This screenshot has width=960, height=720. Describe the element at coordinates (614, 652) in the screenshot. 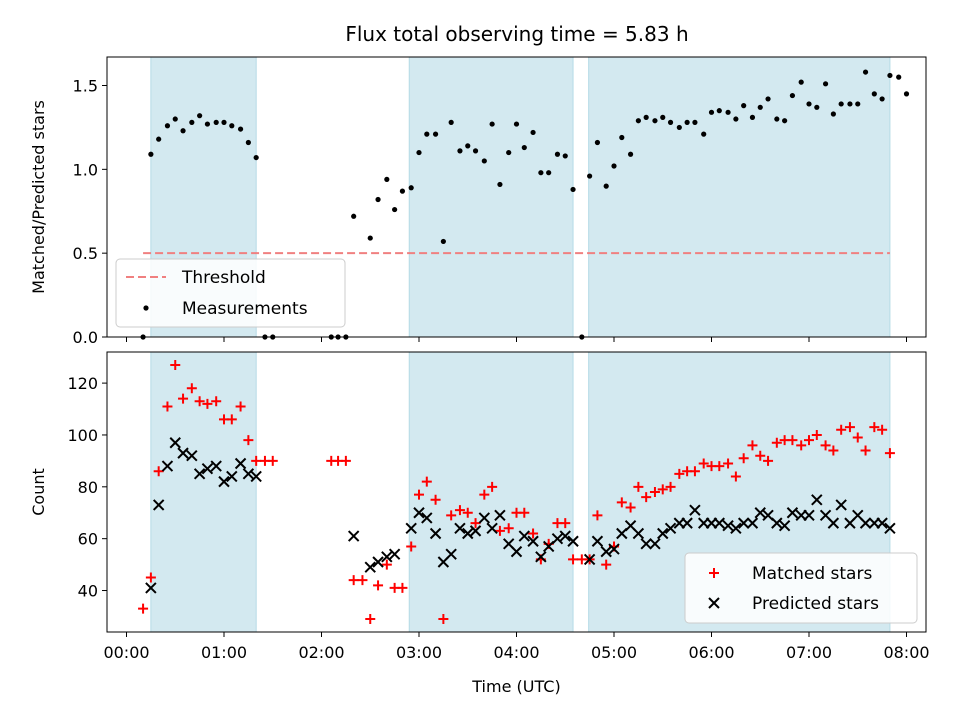

I see `x-tick-label: 05:00` at that location.